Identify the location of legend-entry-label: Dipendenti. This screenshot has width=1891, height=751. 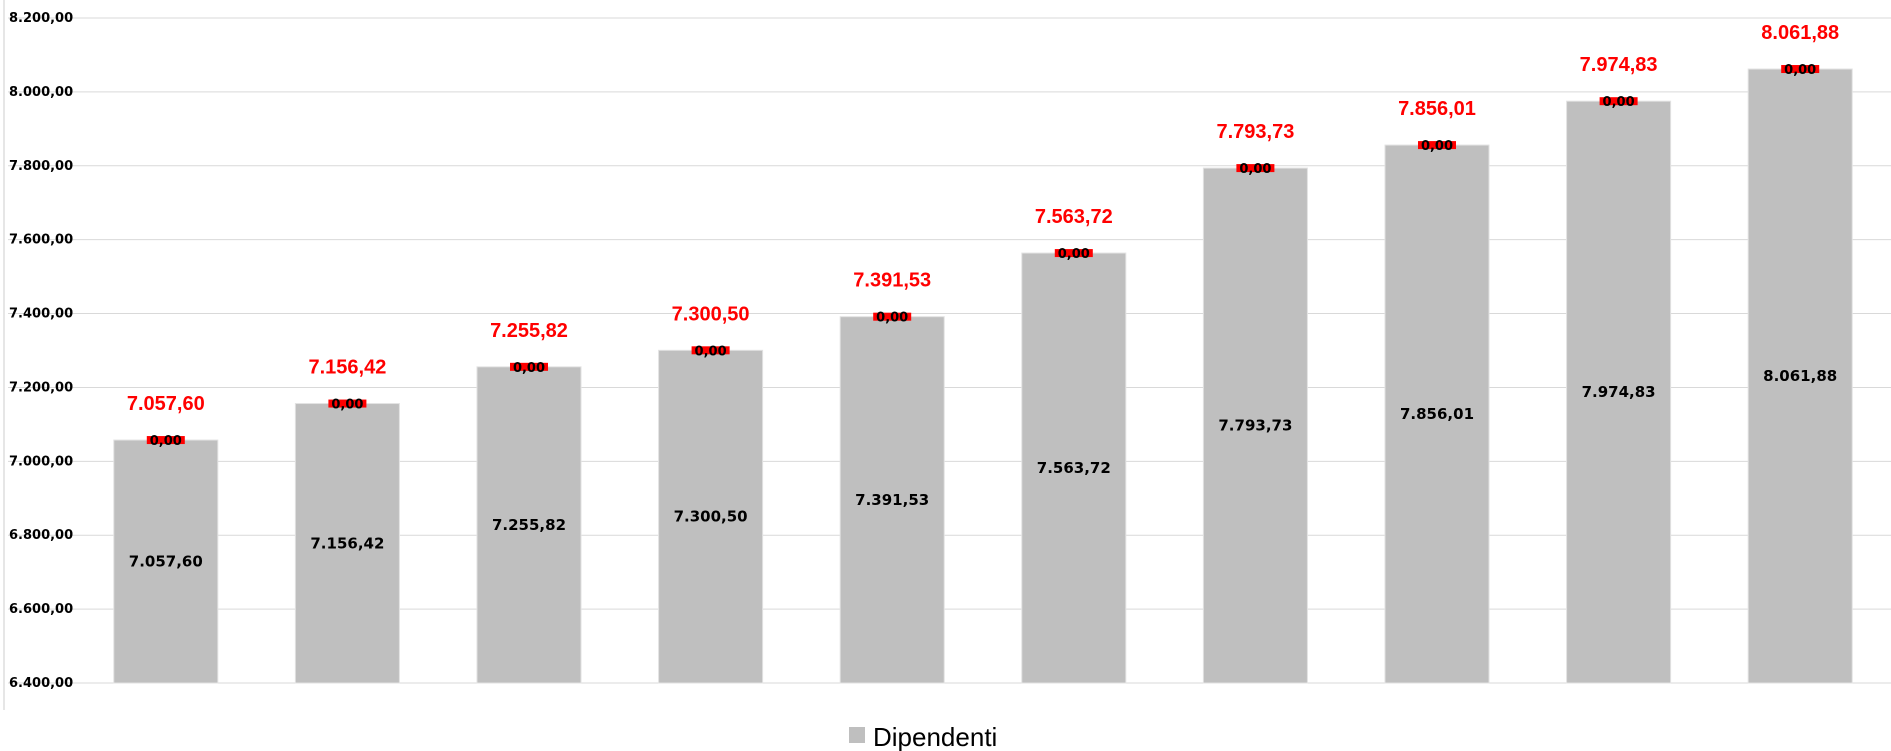
(935, 736).